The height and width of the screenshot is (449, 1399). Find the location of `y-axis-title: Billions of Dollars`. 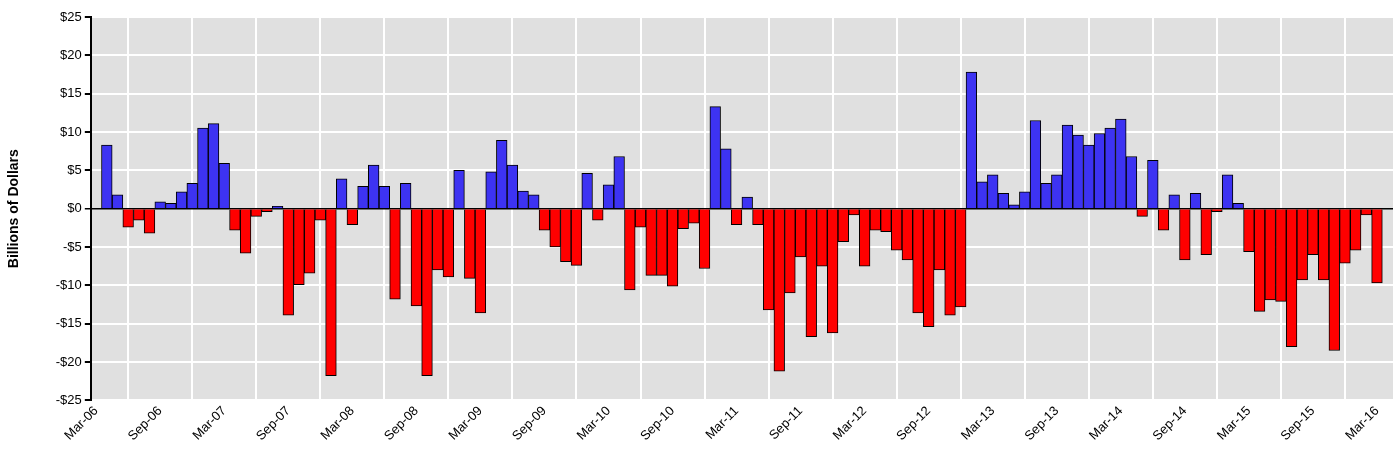

y-axis-title: Billions of Dollars is located at coordinates (13, 208).